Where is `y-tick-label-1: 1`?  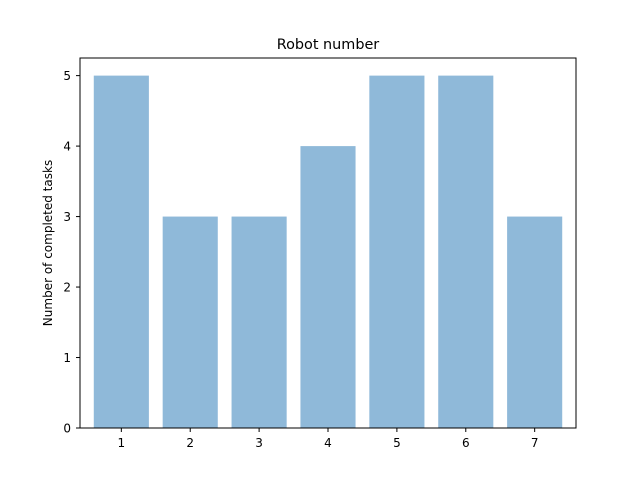
y-tick-label-1: 1 is located at coordinates (67, 358).